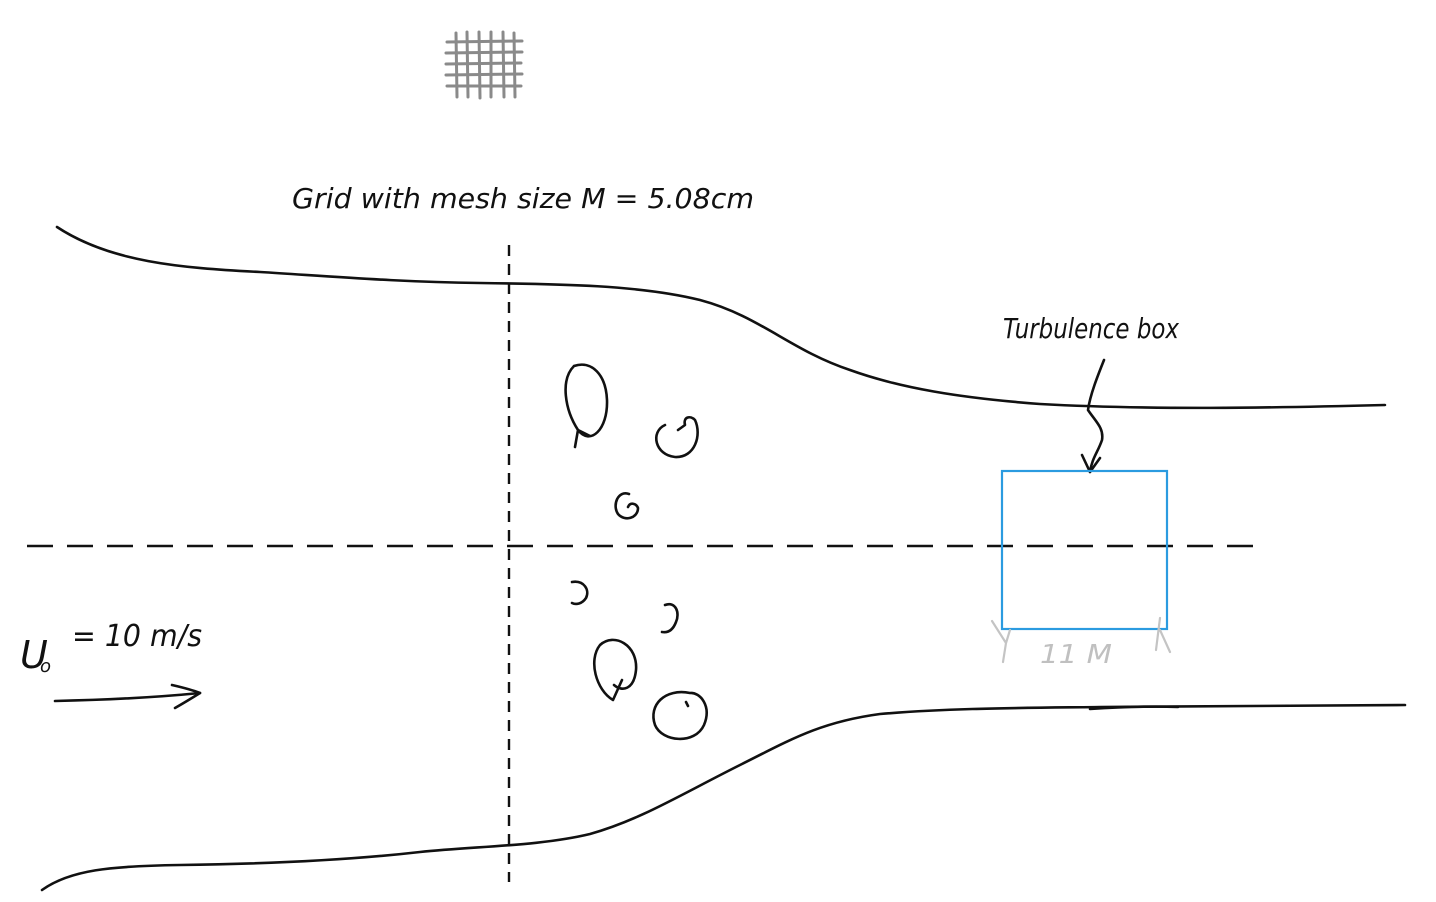 The width and height of the screenshot is (1436, 902). Describe the element at coordinates (1163, 635) in the screenshot. I see `dimension-tick-right` at that location.